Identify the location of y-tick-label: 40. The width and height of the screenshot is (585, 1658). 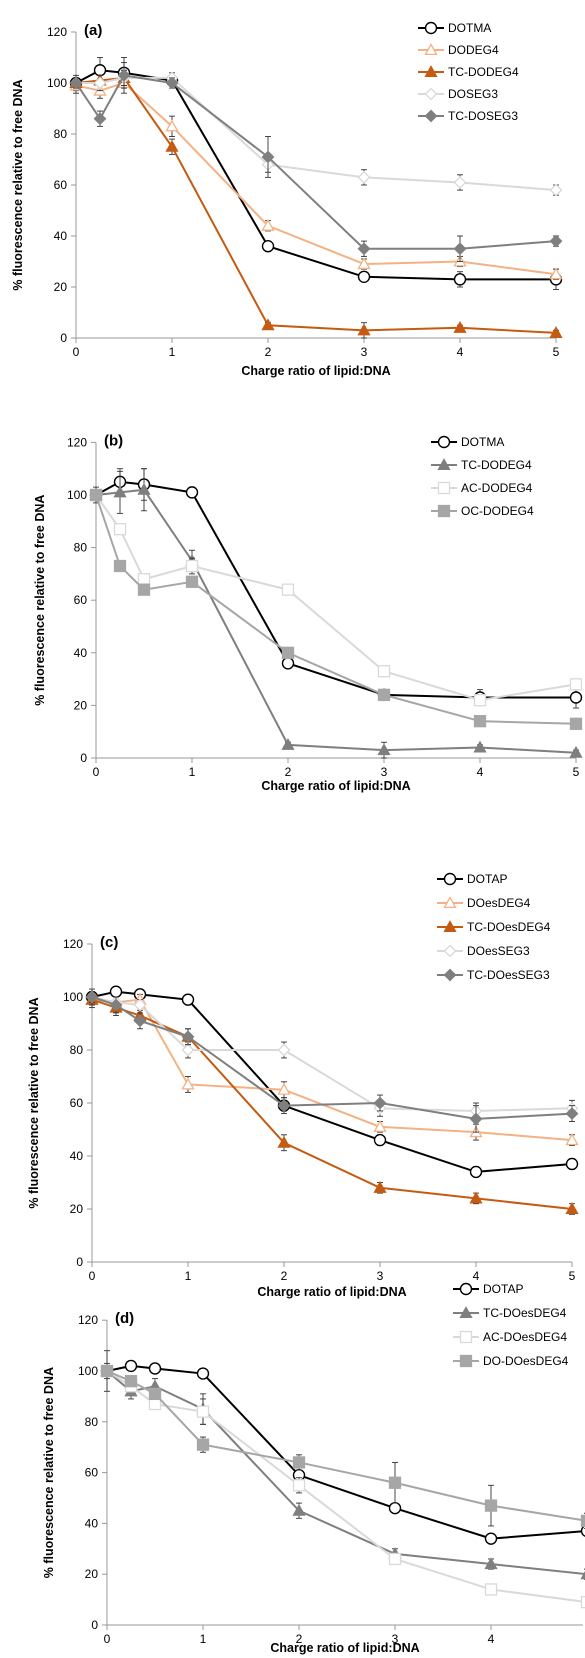
(61, 236).